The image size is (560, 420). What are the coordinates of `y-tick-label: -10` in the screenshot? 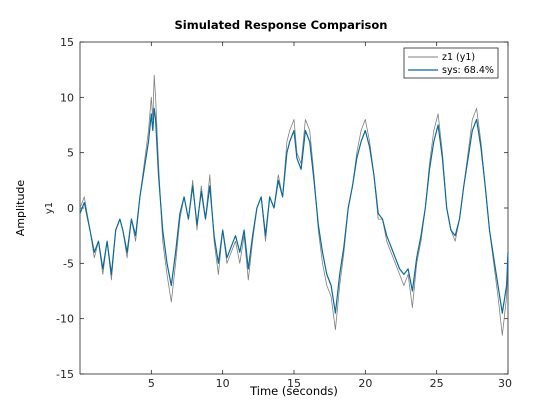 It's located at (65, 319).